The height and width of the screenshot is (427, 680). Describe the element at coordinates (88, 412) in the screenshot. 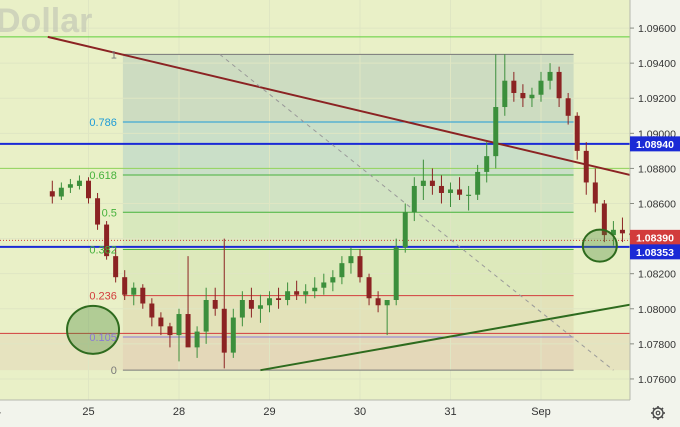

I see `x-tick-label: 25` at that location.